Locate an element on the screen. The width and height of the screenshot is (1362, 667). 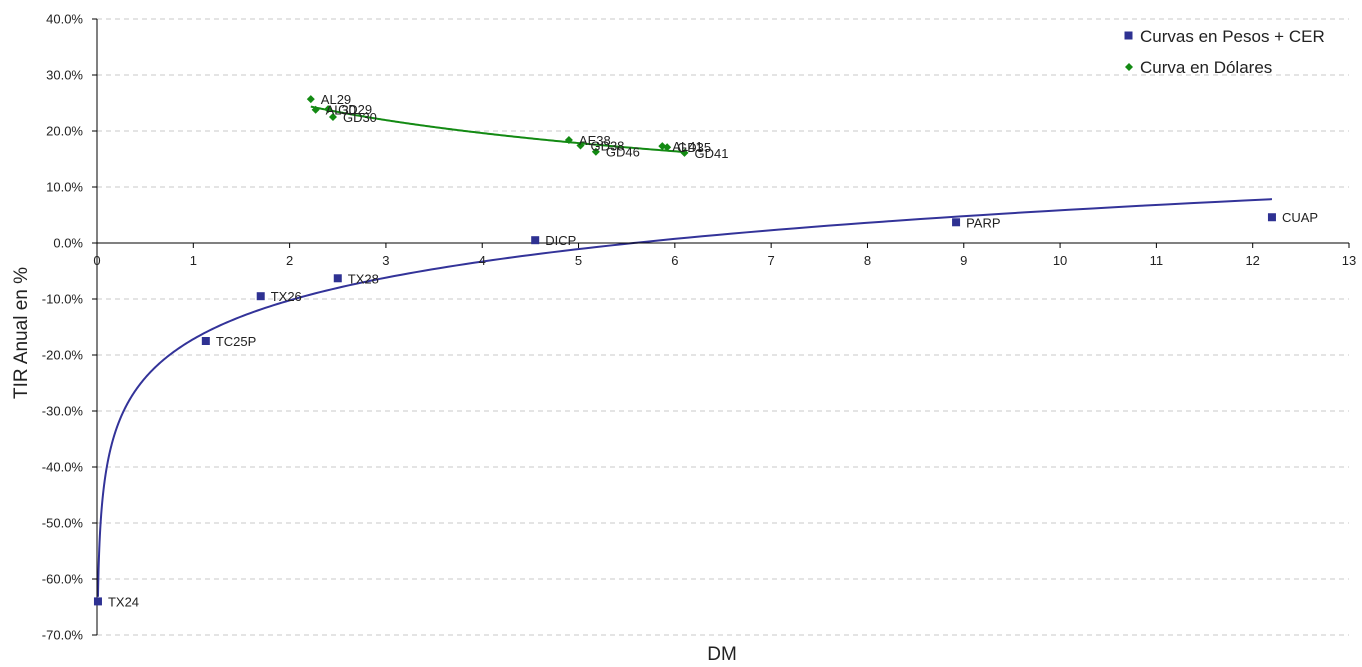
y-tick-label: -70.0% is located at coordinates (63, 635).